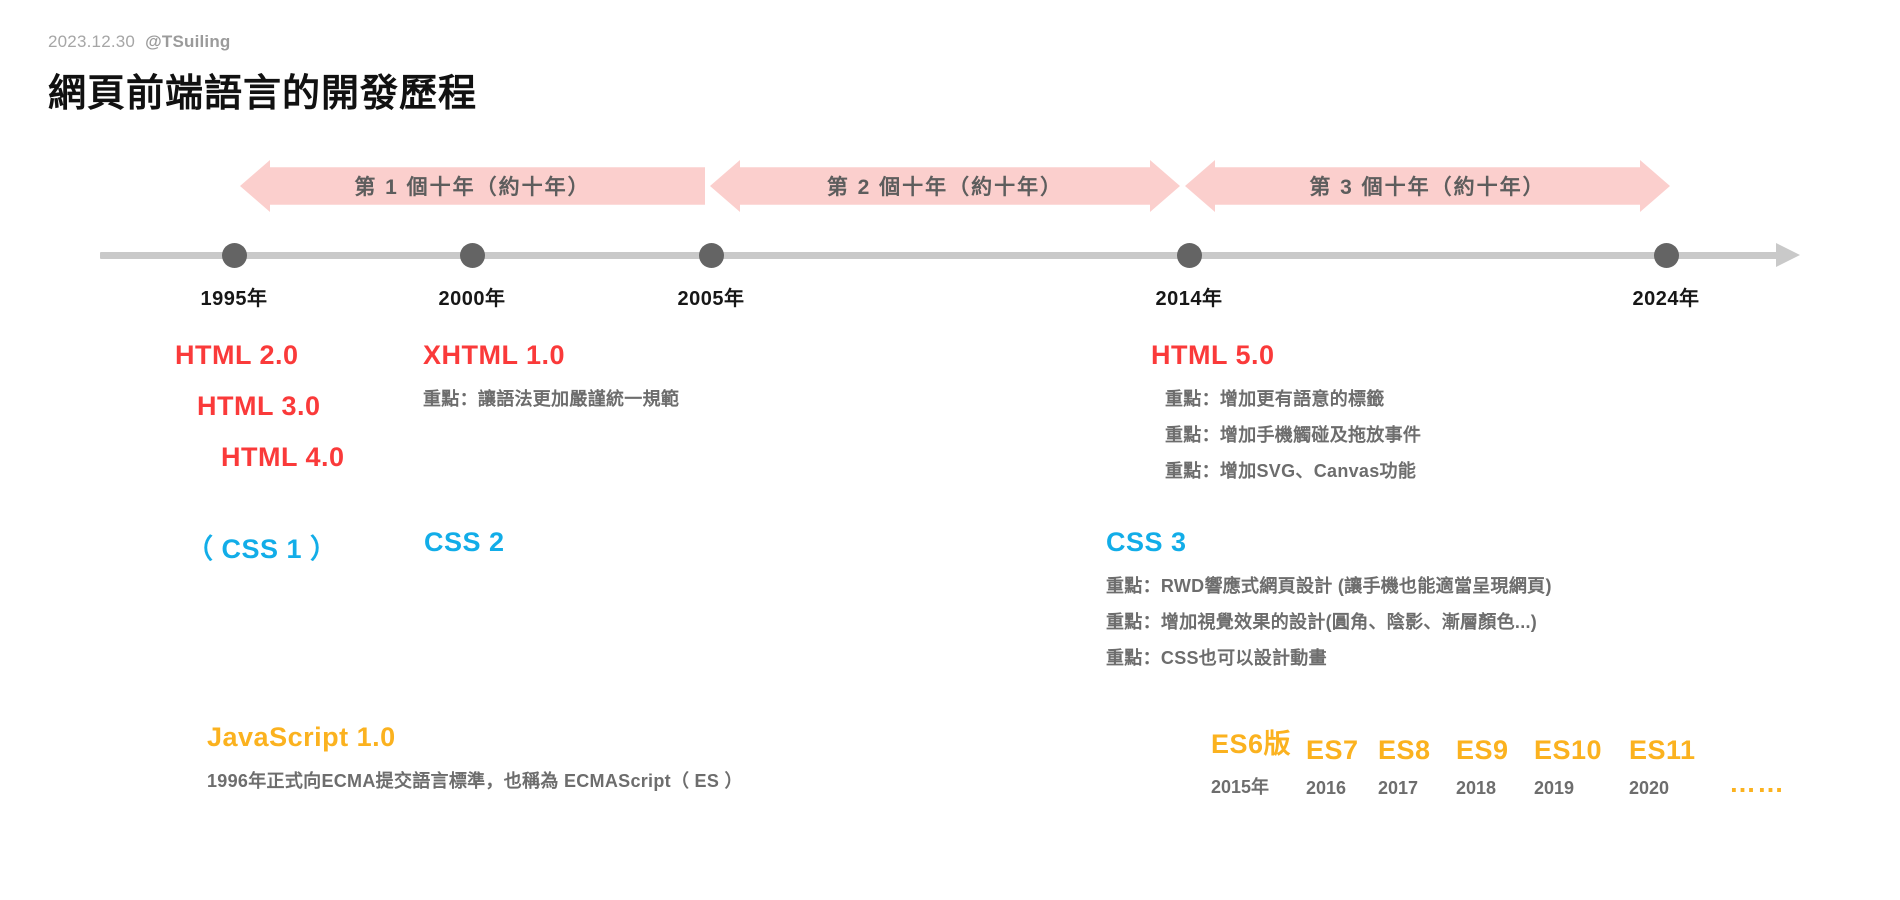 This screenshot has width=1900, height=900. I want to click on html-version-label: HTML 3.0, so click(259, 406).